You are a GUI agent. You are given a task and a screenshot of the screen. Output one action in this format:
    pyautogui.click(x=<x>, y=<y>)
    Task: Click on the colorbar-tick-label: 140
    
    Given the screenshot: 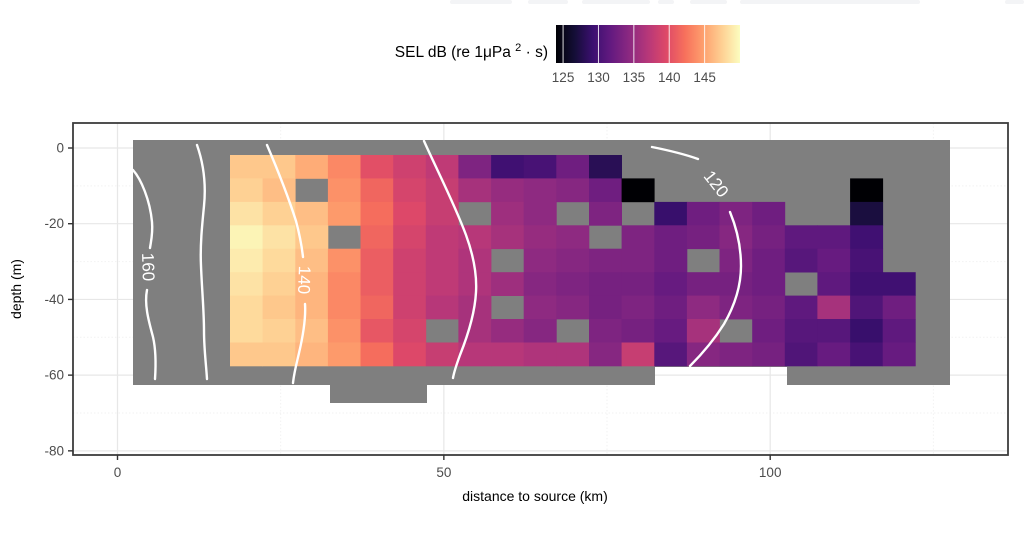 What is the action you would take?
    pyautogui.click(x=669, y=77)
    